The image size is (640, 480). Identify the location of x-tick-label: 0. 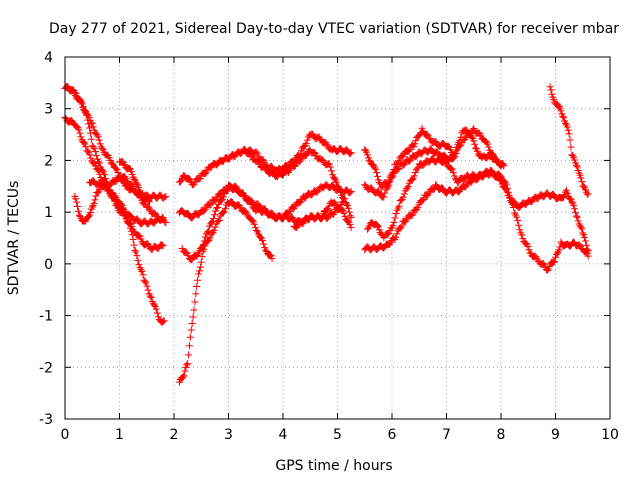
(65, 435).